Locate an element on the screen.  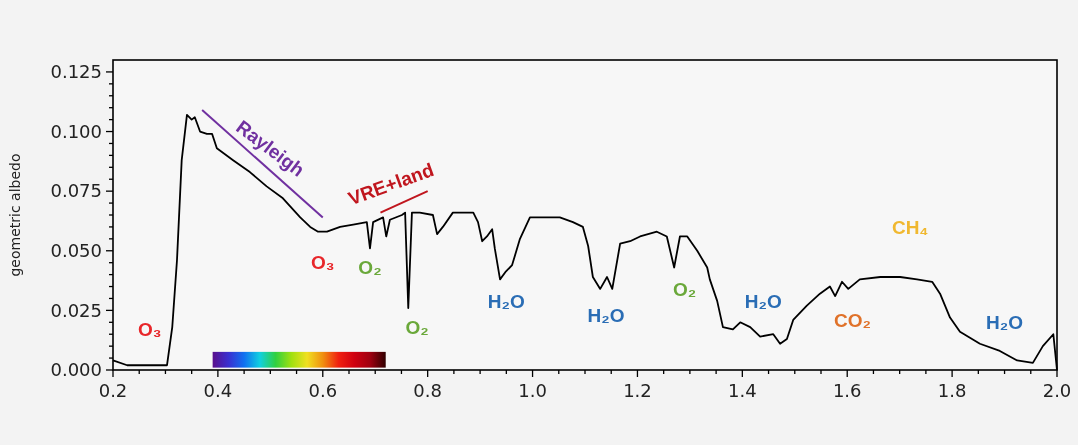
annotation: CH₄ is located at coordinates (910, 227).